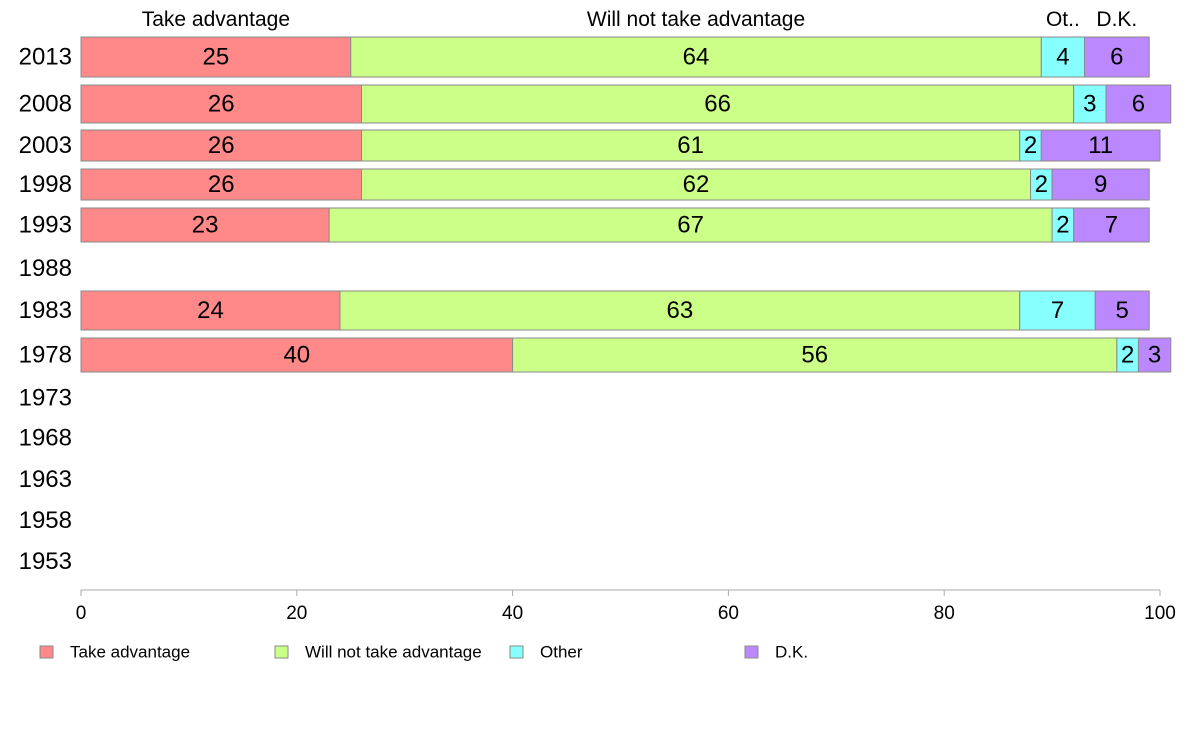 This screenshot has height=741, width=1188. Describe the element at coordinates (205, 225) in the screenshot. I see `data-label: 23` at that location.